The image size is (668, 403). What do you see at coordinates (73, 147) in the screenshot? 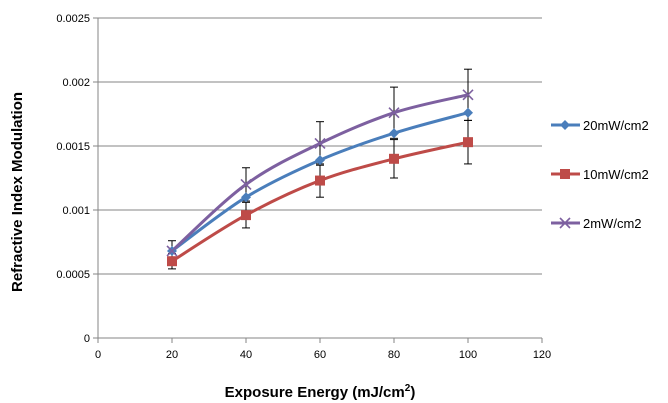
I see `y-tick-label: 0.0015` at bounding box center [73, 147].